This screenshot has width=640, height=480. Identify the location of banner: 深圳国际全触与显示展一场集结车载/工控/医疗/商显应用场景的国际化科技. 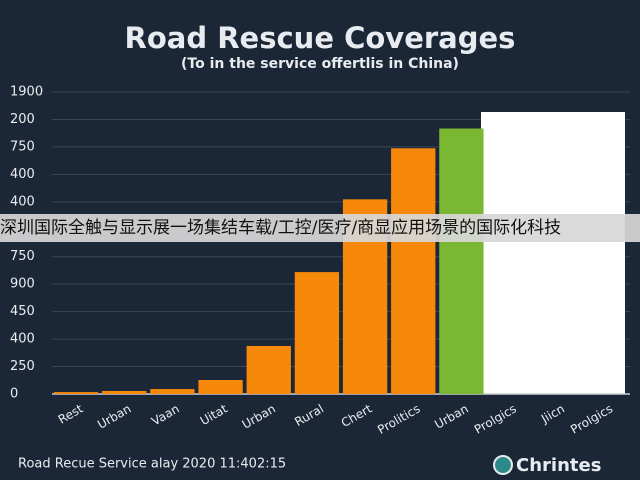
(320, 228).